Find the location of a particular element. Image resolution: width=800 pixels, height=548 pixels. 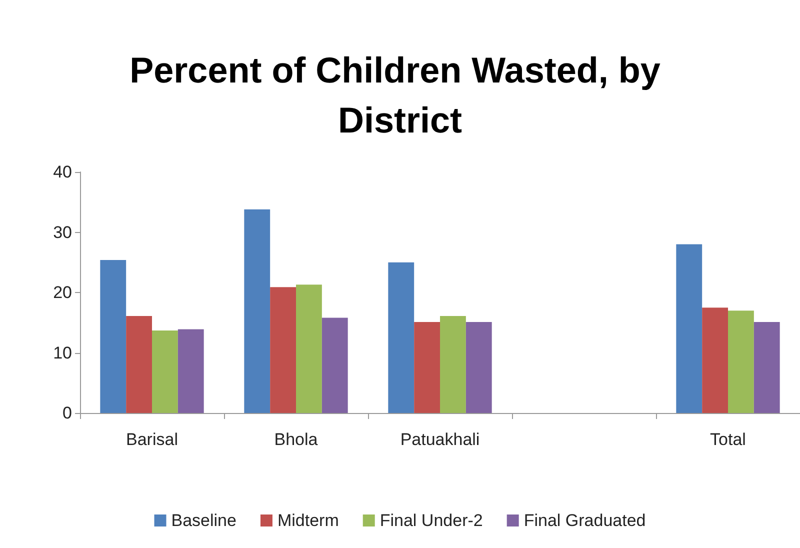

x-tick-label: Bhola is located at coordinates (296, 439).